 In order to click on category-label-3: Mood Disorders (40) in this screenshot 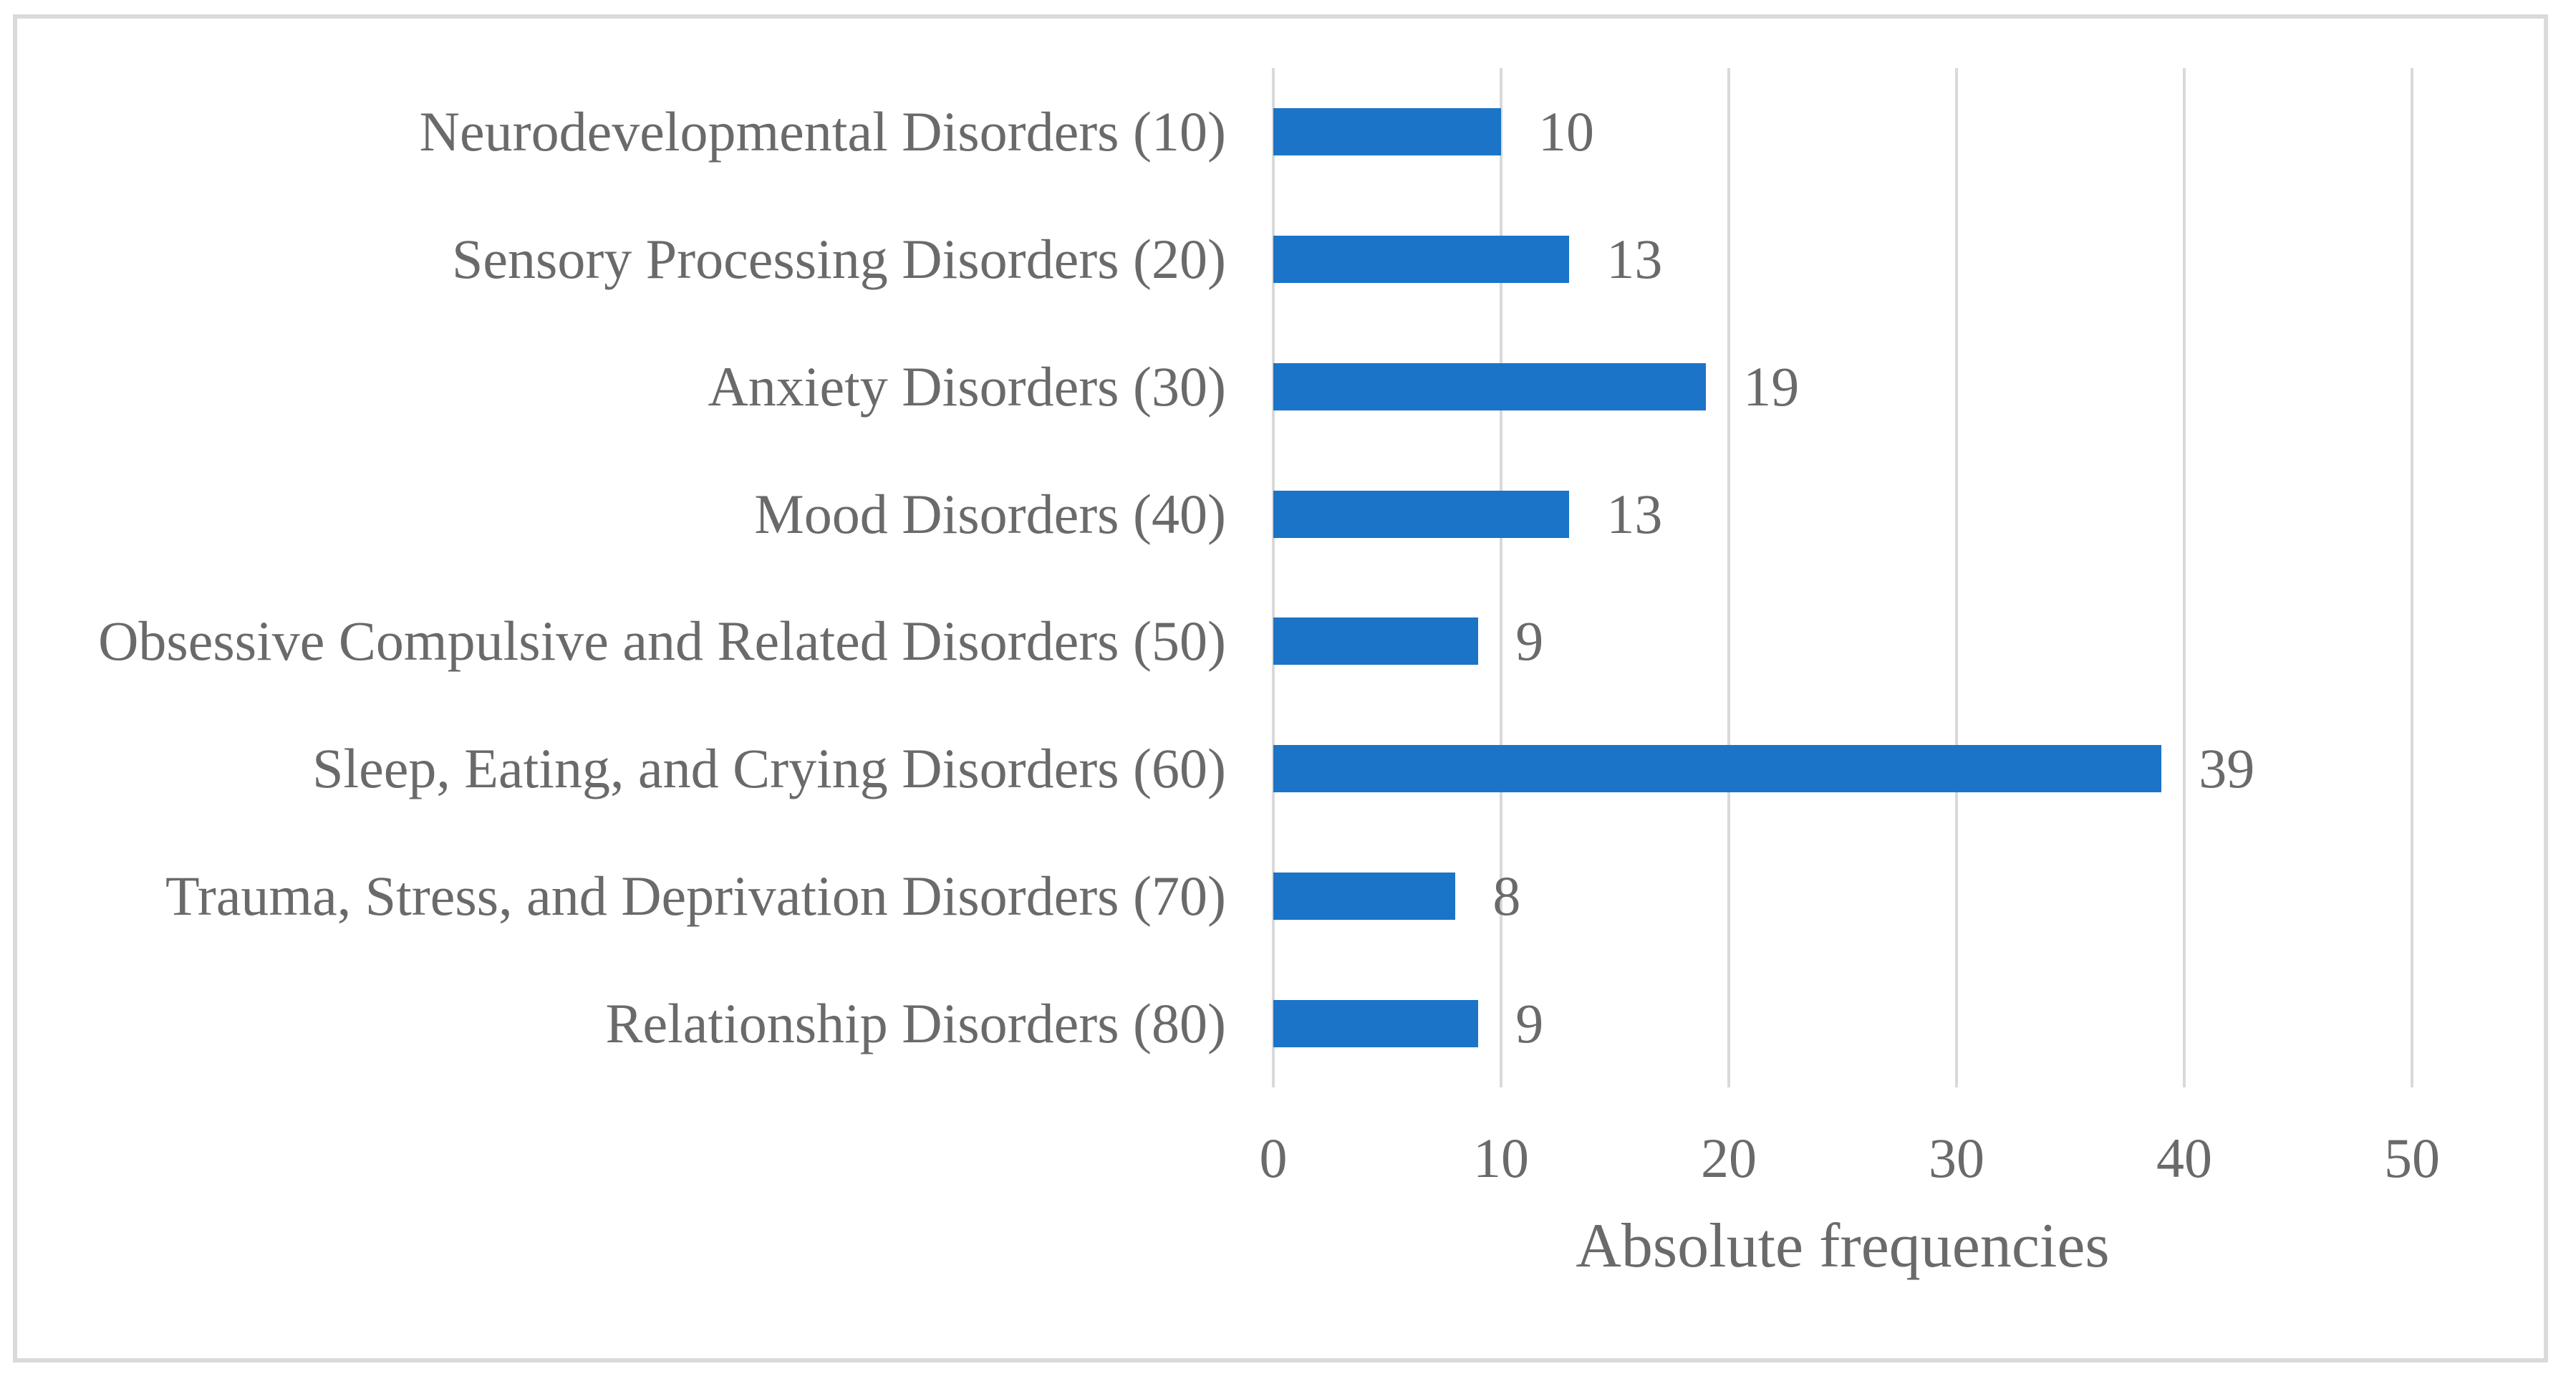, I will do `click(990, 513)`.